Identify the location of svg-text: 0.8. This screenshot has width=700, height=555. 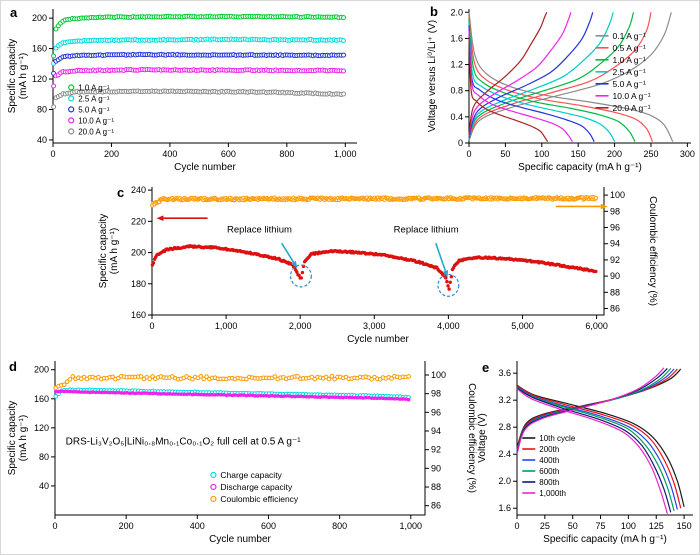
(456, 91).